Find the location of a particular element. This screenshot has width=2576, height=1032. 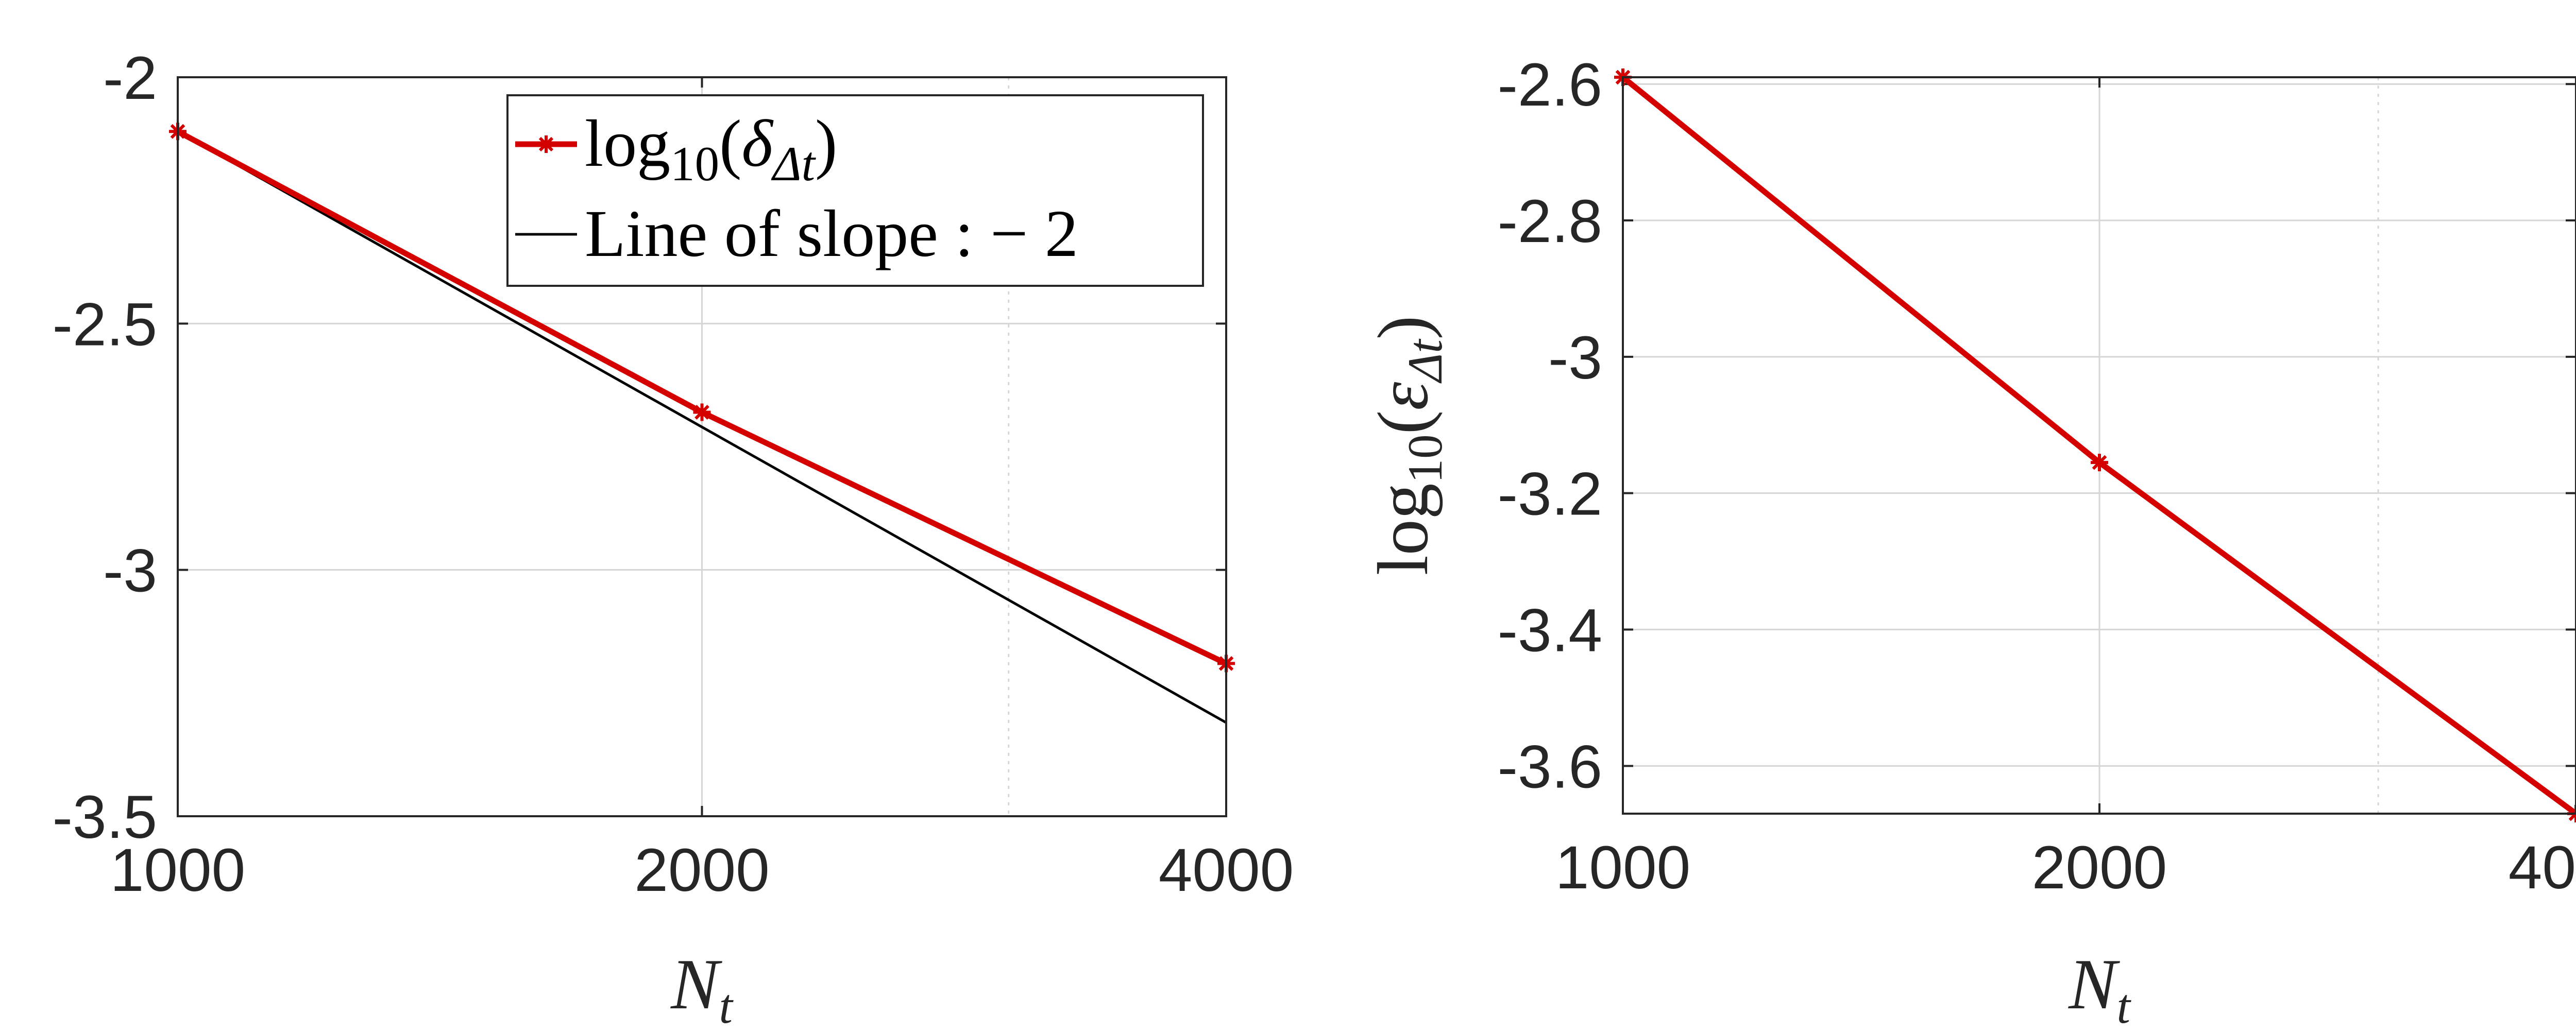

y-tick-label: -3.6 is located at coordinates (1550, 767).